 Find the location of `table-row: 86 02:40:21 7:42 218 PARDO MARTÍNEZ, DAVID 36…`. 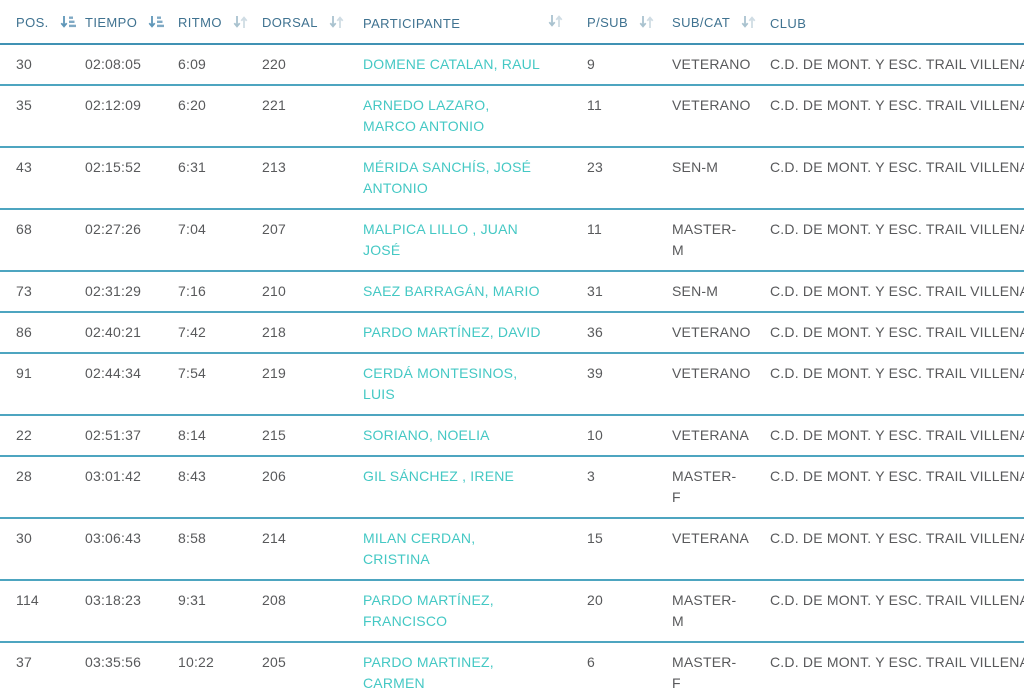

table-row: 86 02:40:21 7:42 218 PARDO MARTÍNEZ, DAVID 36… is located at coordinates (512, 333).